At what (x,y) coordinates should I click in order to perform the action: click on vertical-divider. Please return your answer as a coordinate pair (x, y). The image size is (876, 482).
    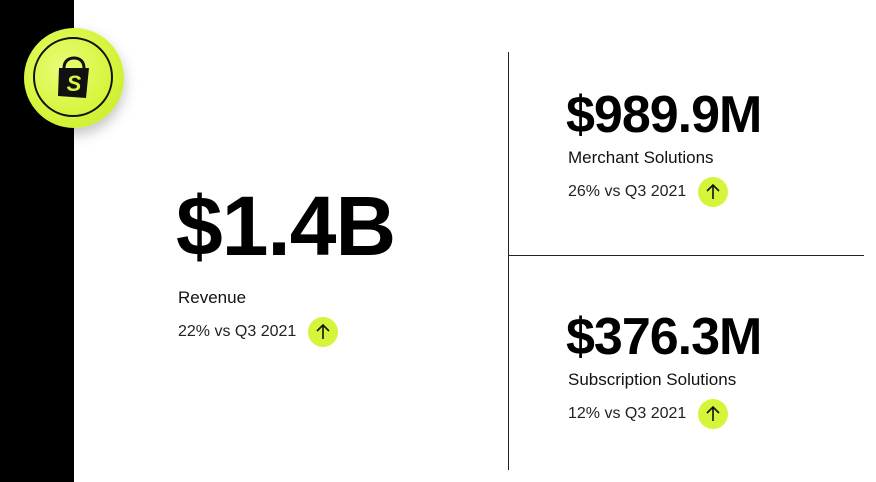
    Looking at the image, I should click on (508, 261).